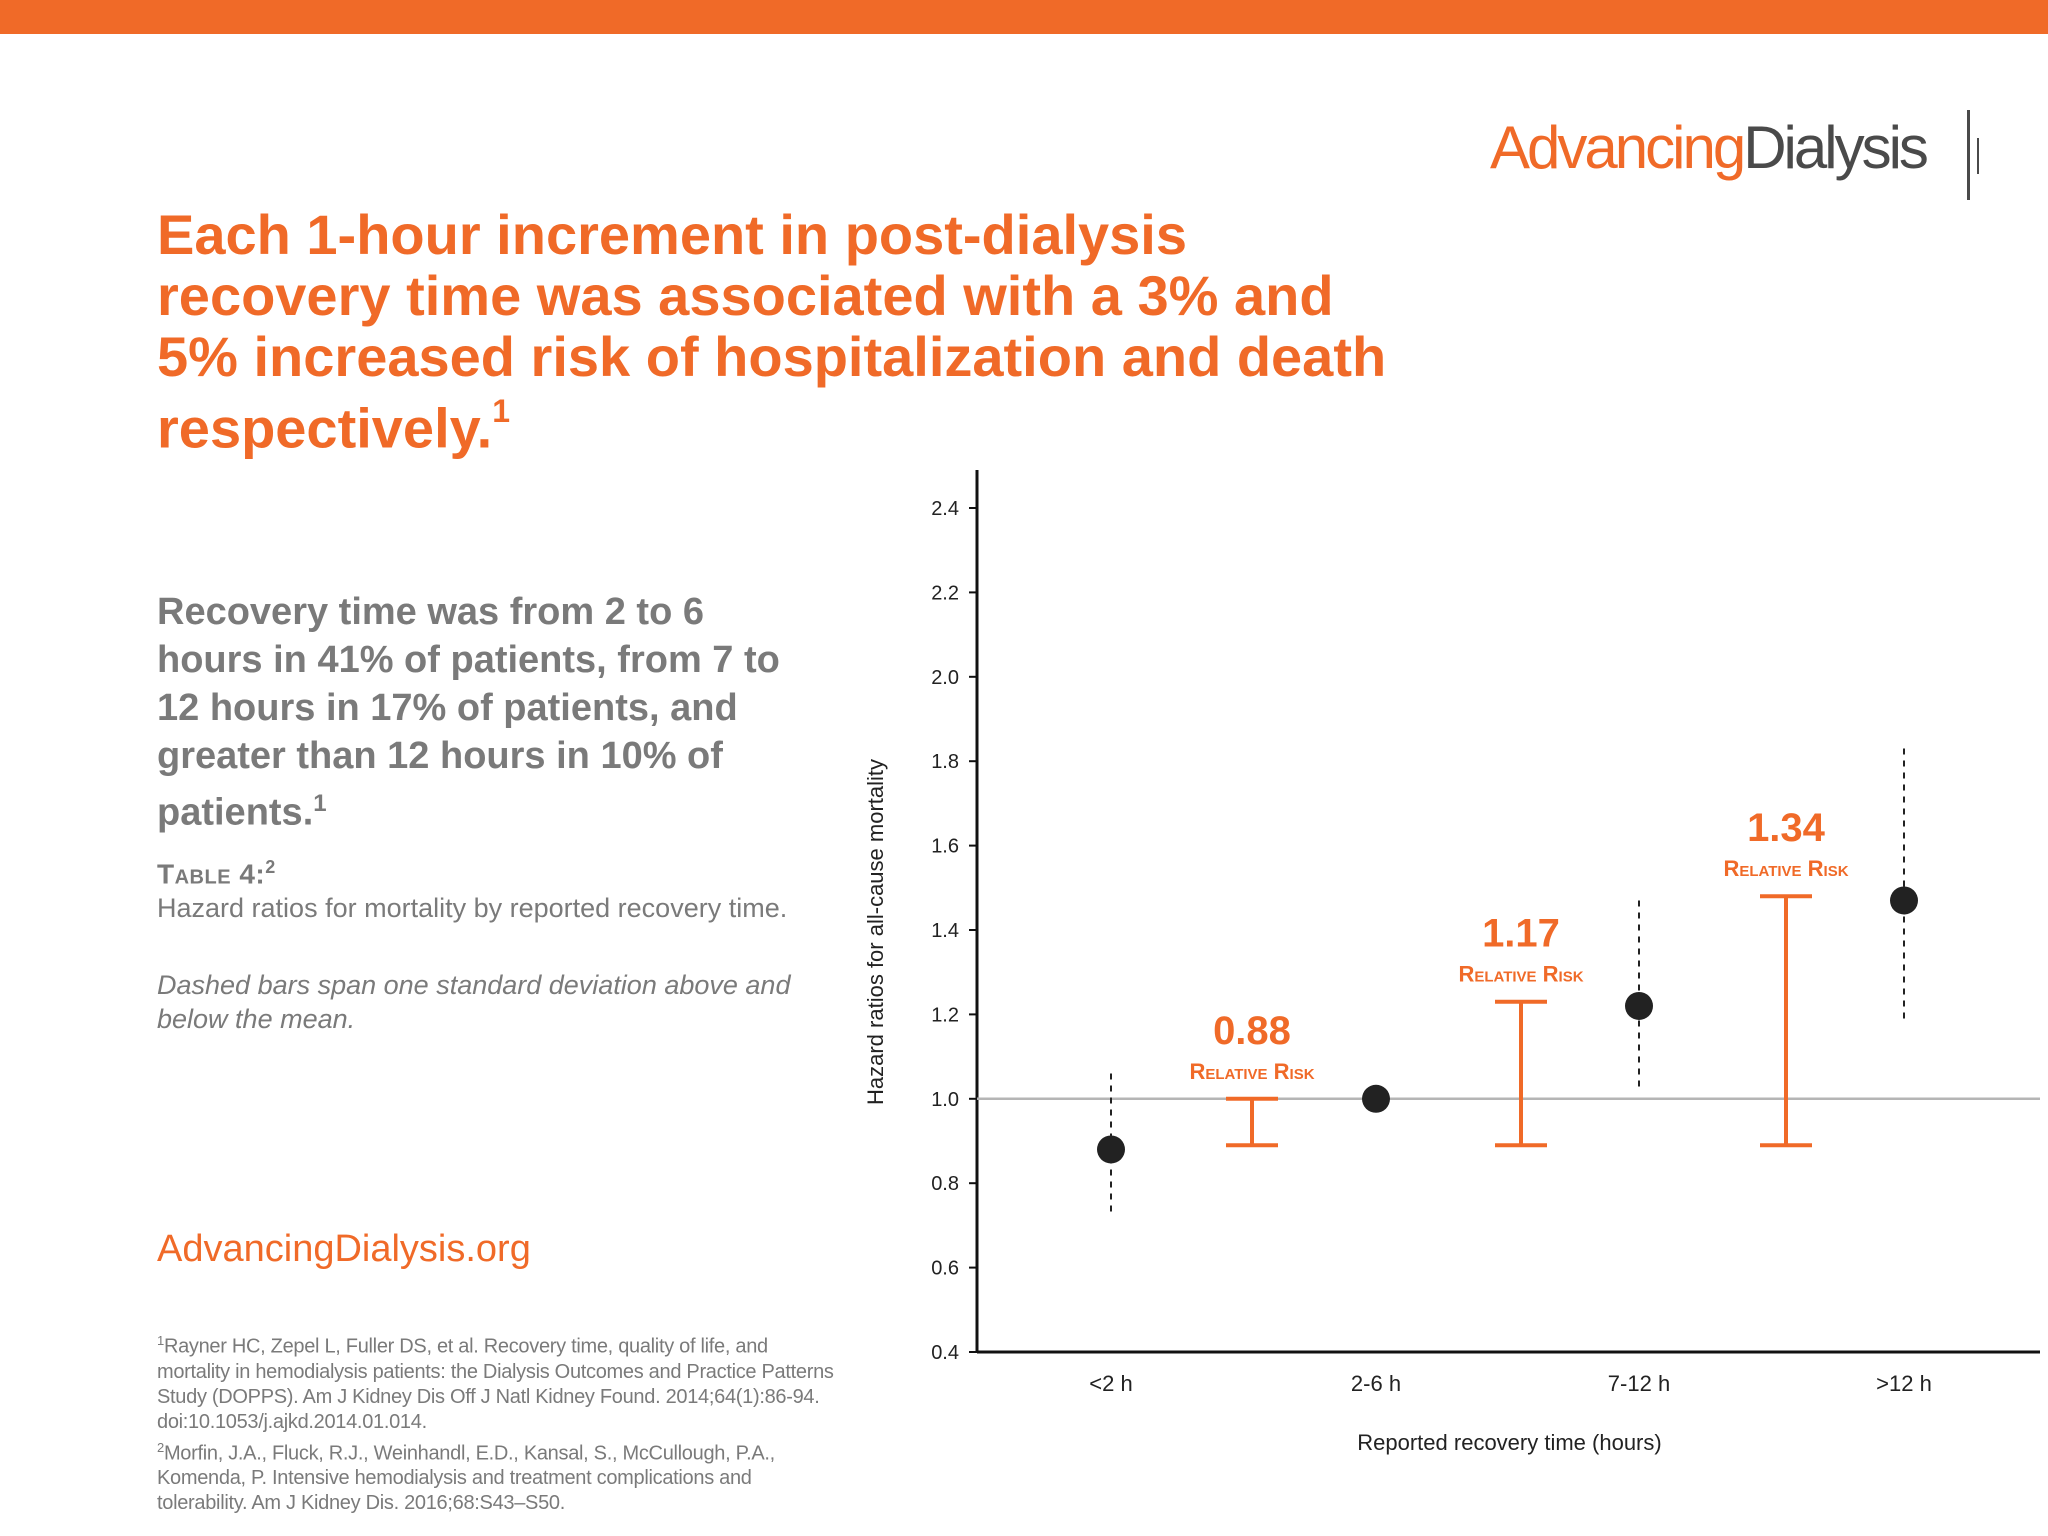  What do you see at coordinates (344, 1249) in the screenshot?
I see `site-link: AdvancingDialysis.org` at bounding box center [344, 1249].